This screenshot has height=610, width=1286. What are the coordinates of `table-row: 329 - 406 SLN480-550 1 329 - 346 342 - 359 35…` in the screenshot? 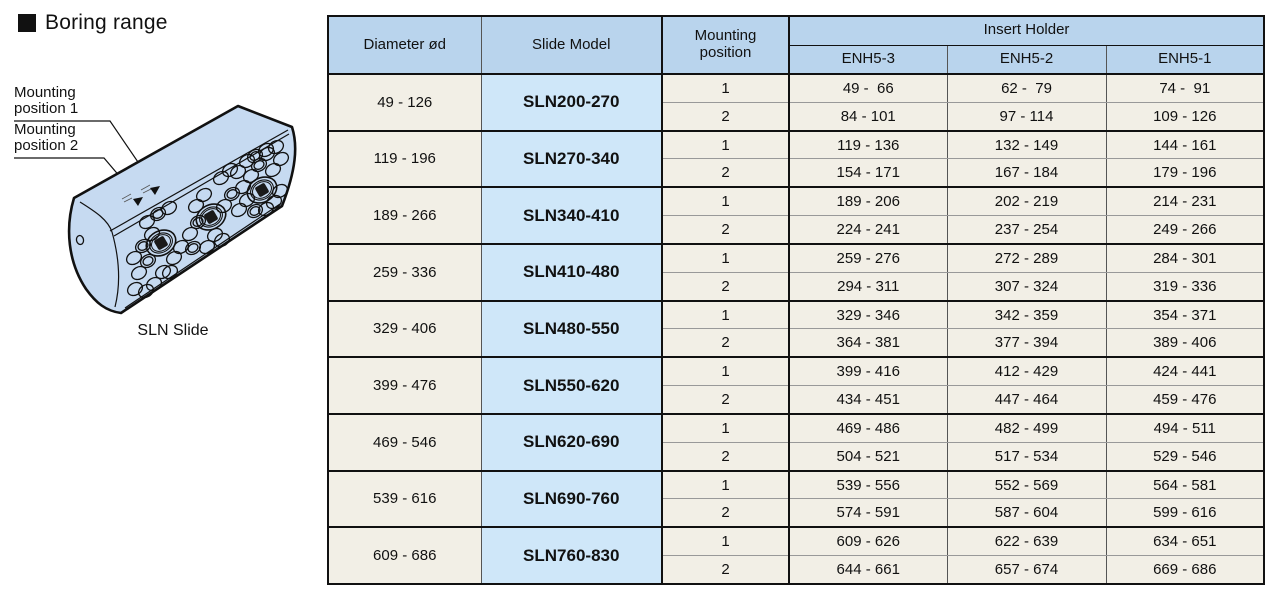 It's located at (796, 328).